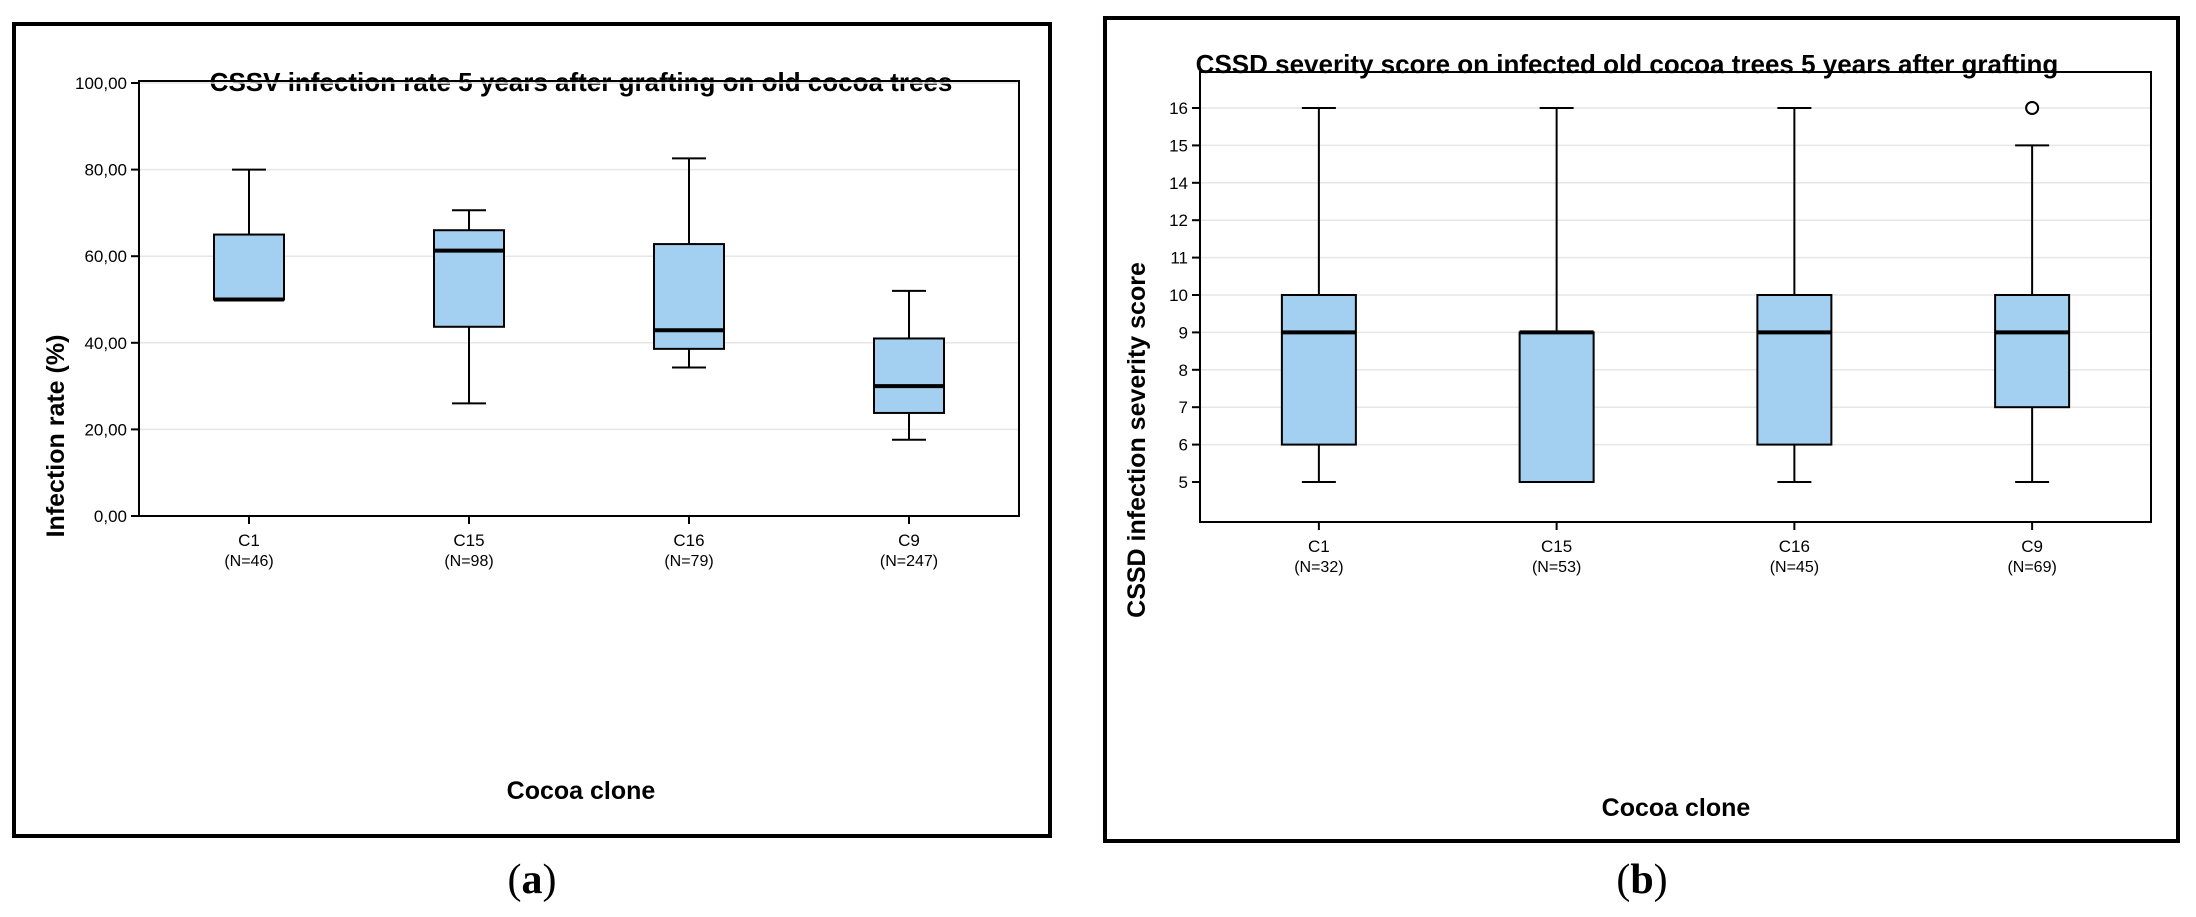 This screenshot has width=2196, height=917. I want to click on chart-a-ytick-label: 20,00, so click(105, 429).